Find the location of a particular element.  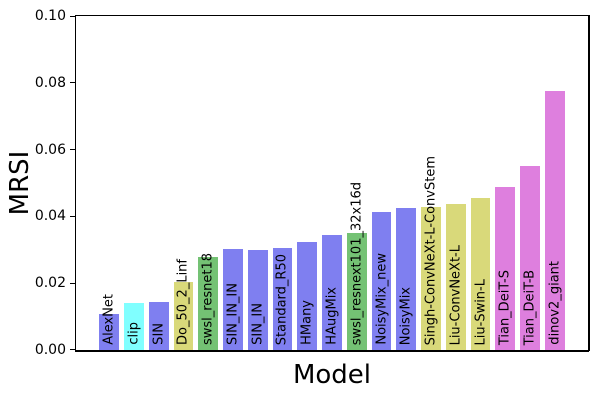

bar-sin is located at coordinates (158, 326).